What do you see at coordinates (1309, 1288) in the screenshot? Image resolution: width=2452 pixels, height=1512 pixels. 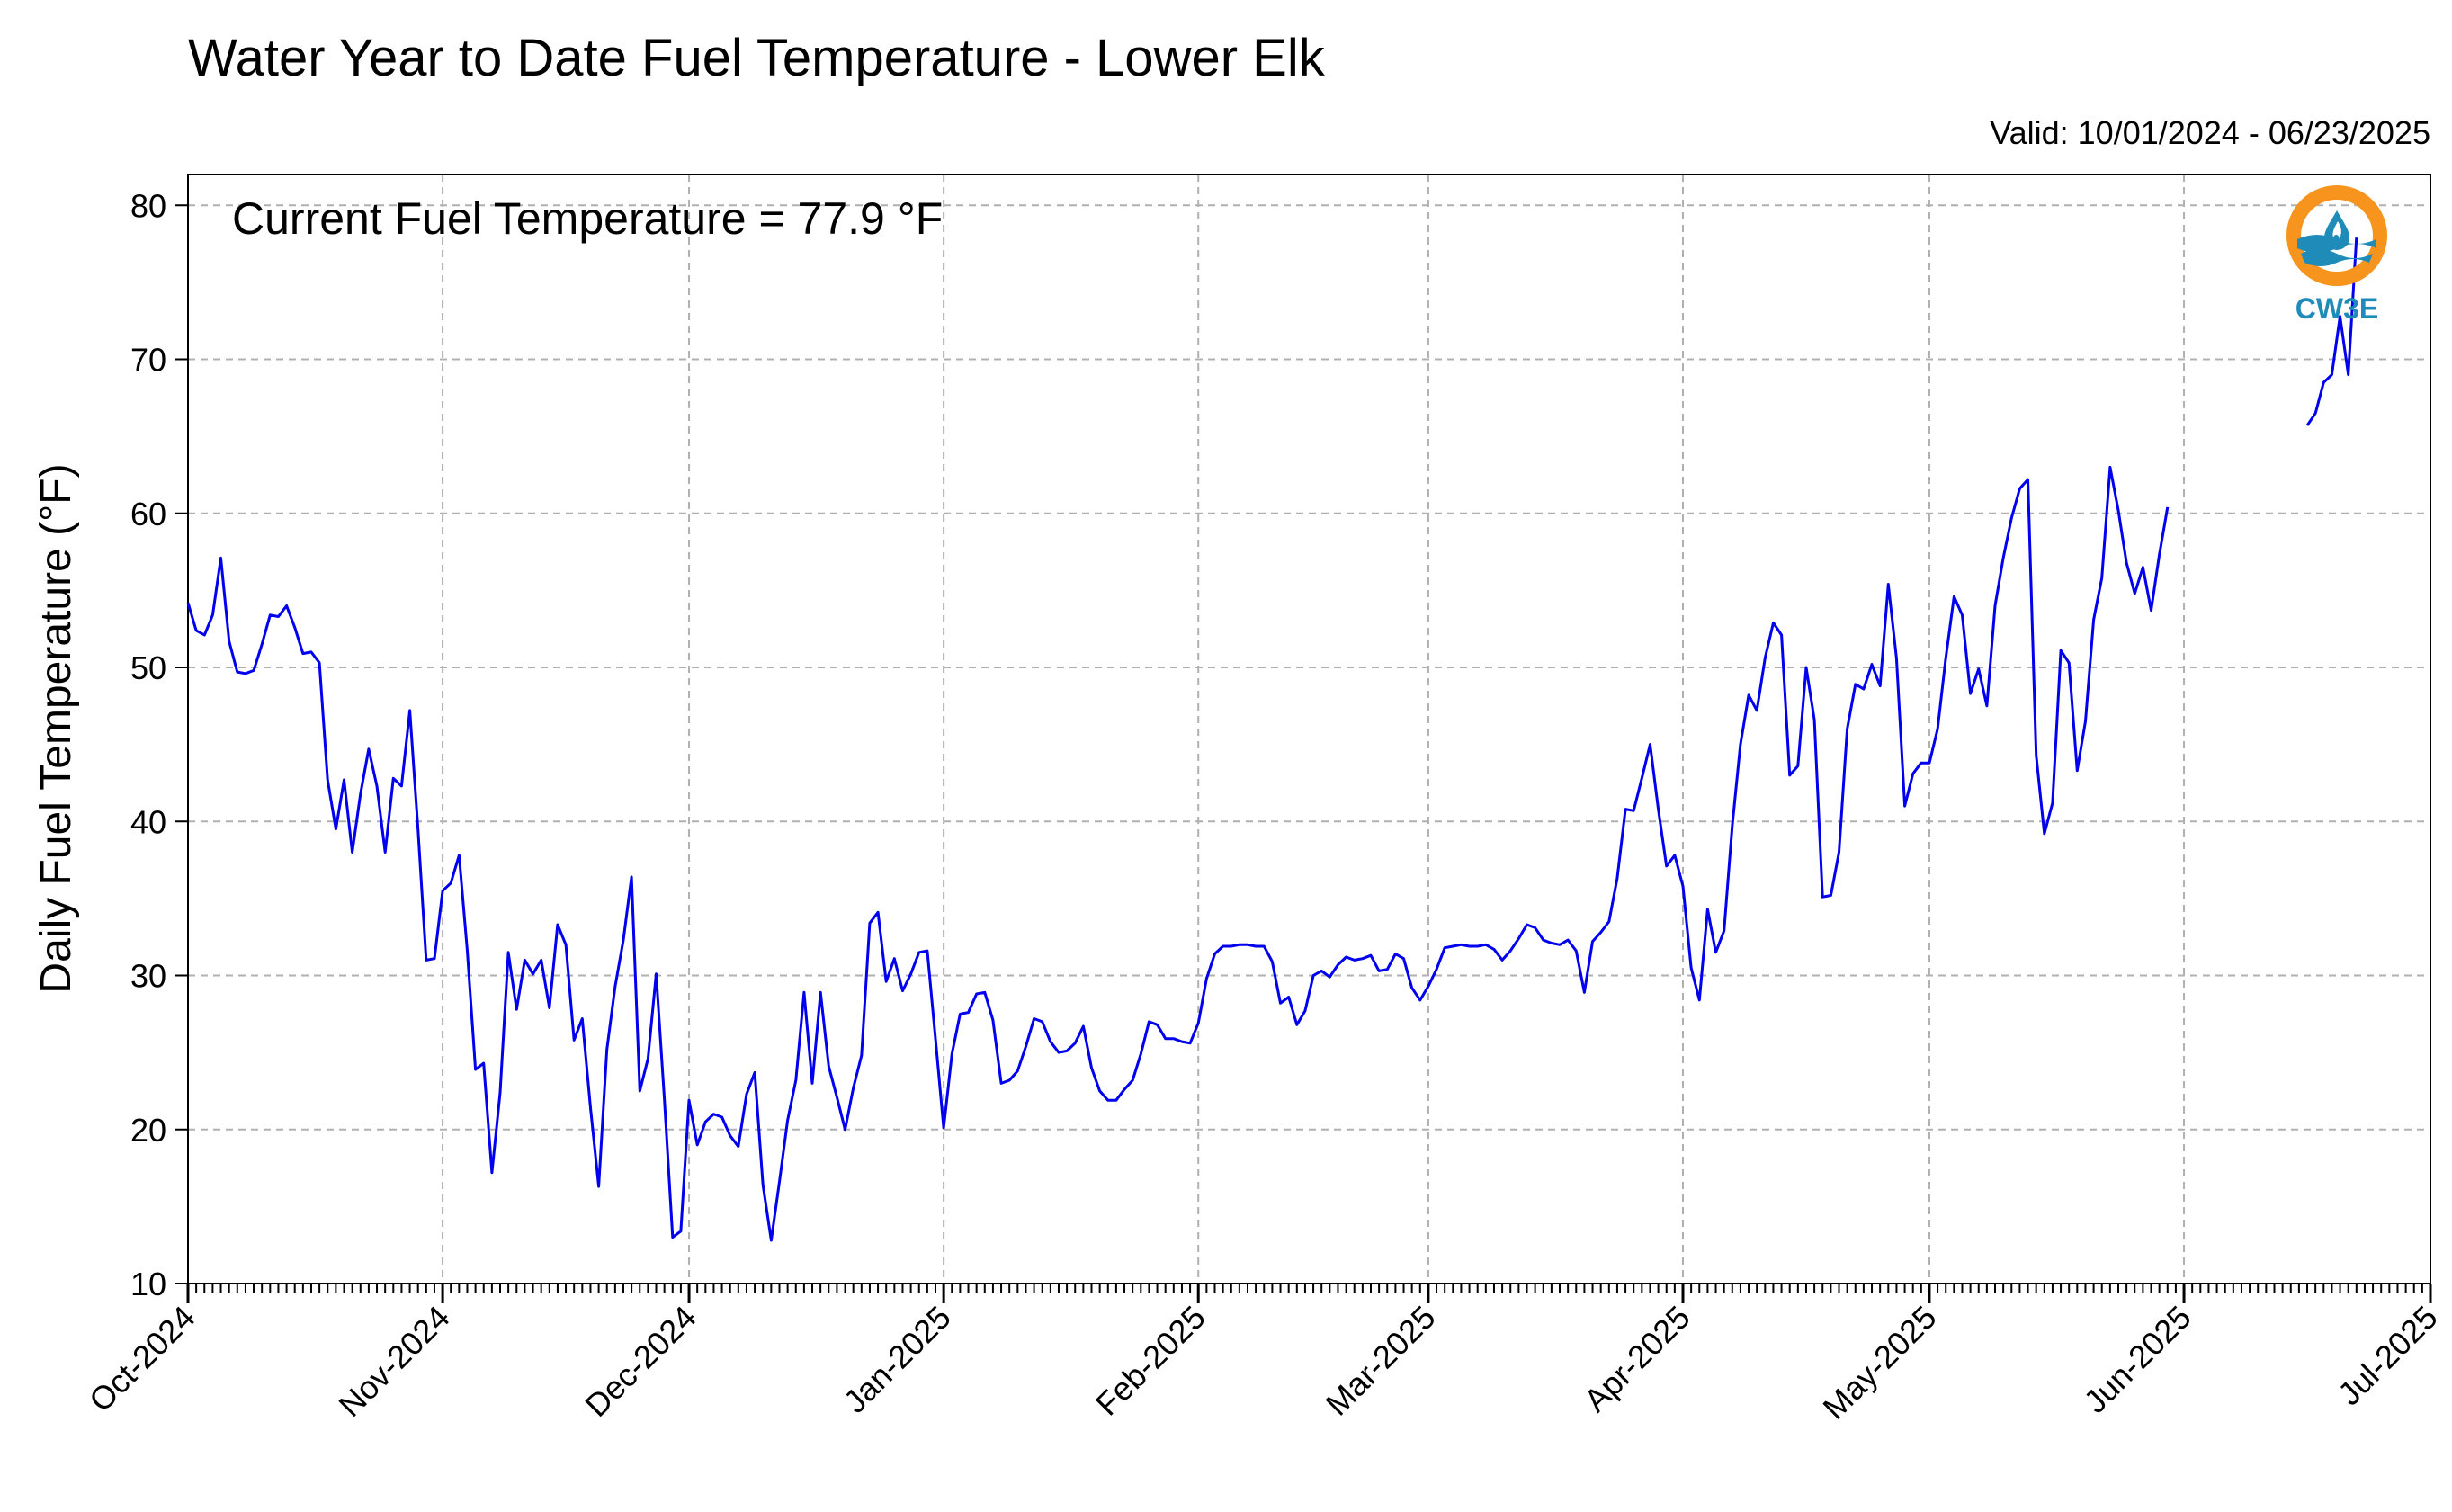 I see `x-minor-ticks` at bounding box center [1309, 1288].